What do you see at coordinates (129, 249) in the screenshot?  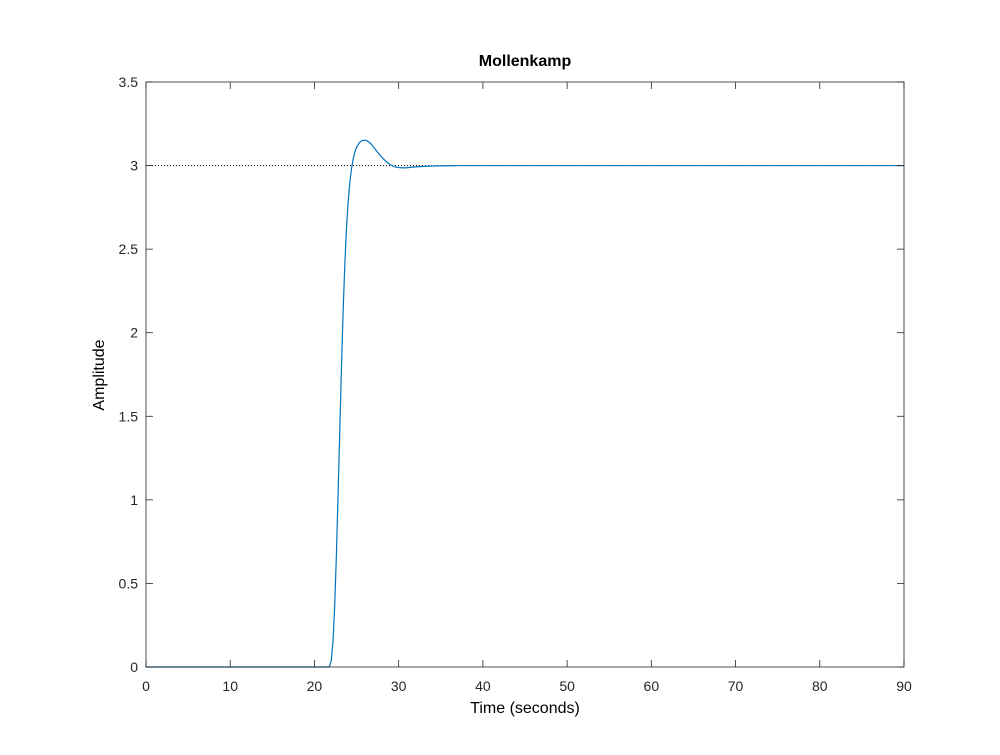 I see `y-tick-label: 2.5` at bounding box center [129, 249].